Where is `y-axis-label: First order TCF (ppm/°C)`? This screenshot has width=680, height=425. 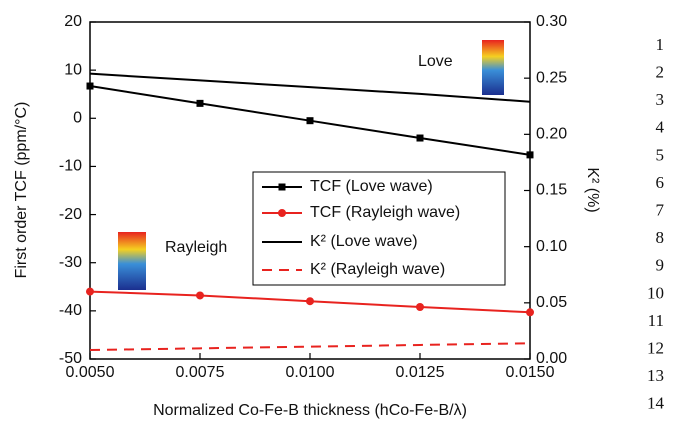
y-axis-label: First order TCF (ppm/°C) is located at coordinates (21, 190).